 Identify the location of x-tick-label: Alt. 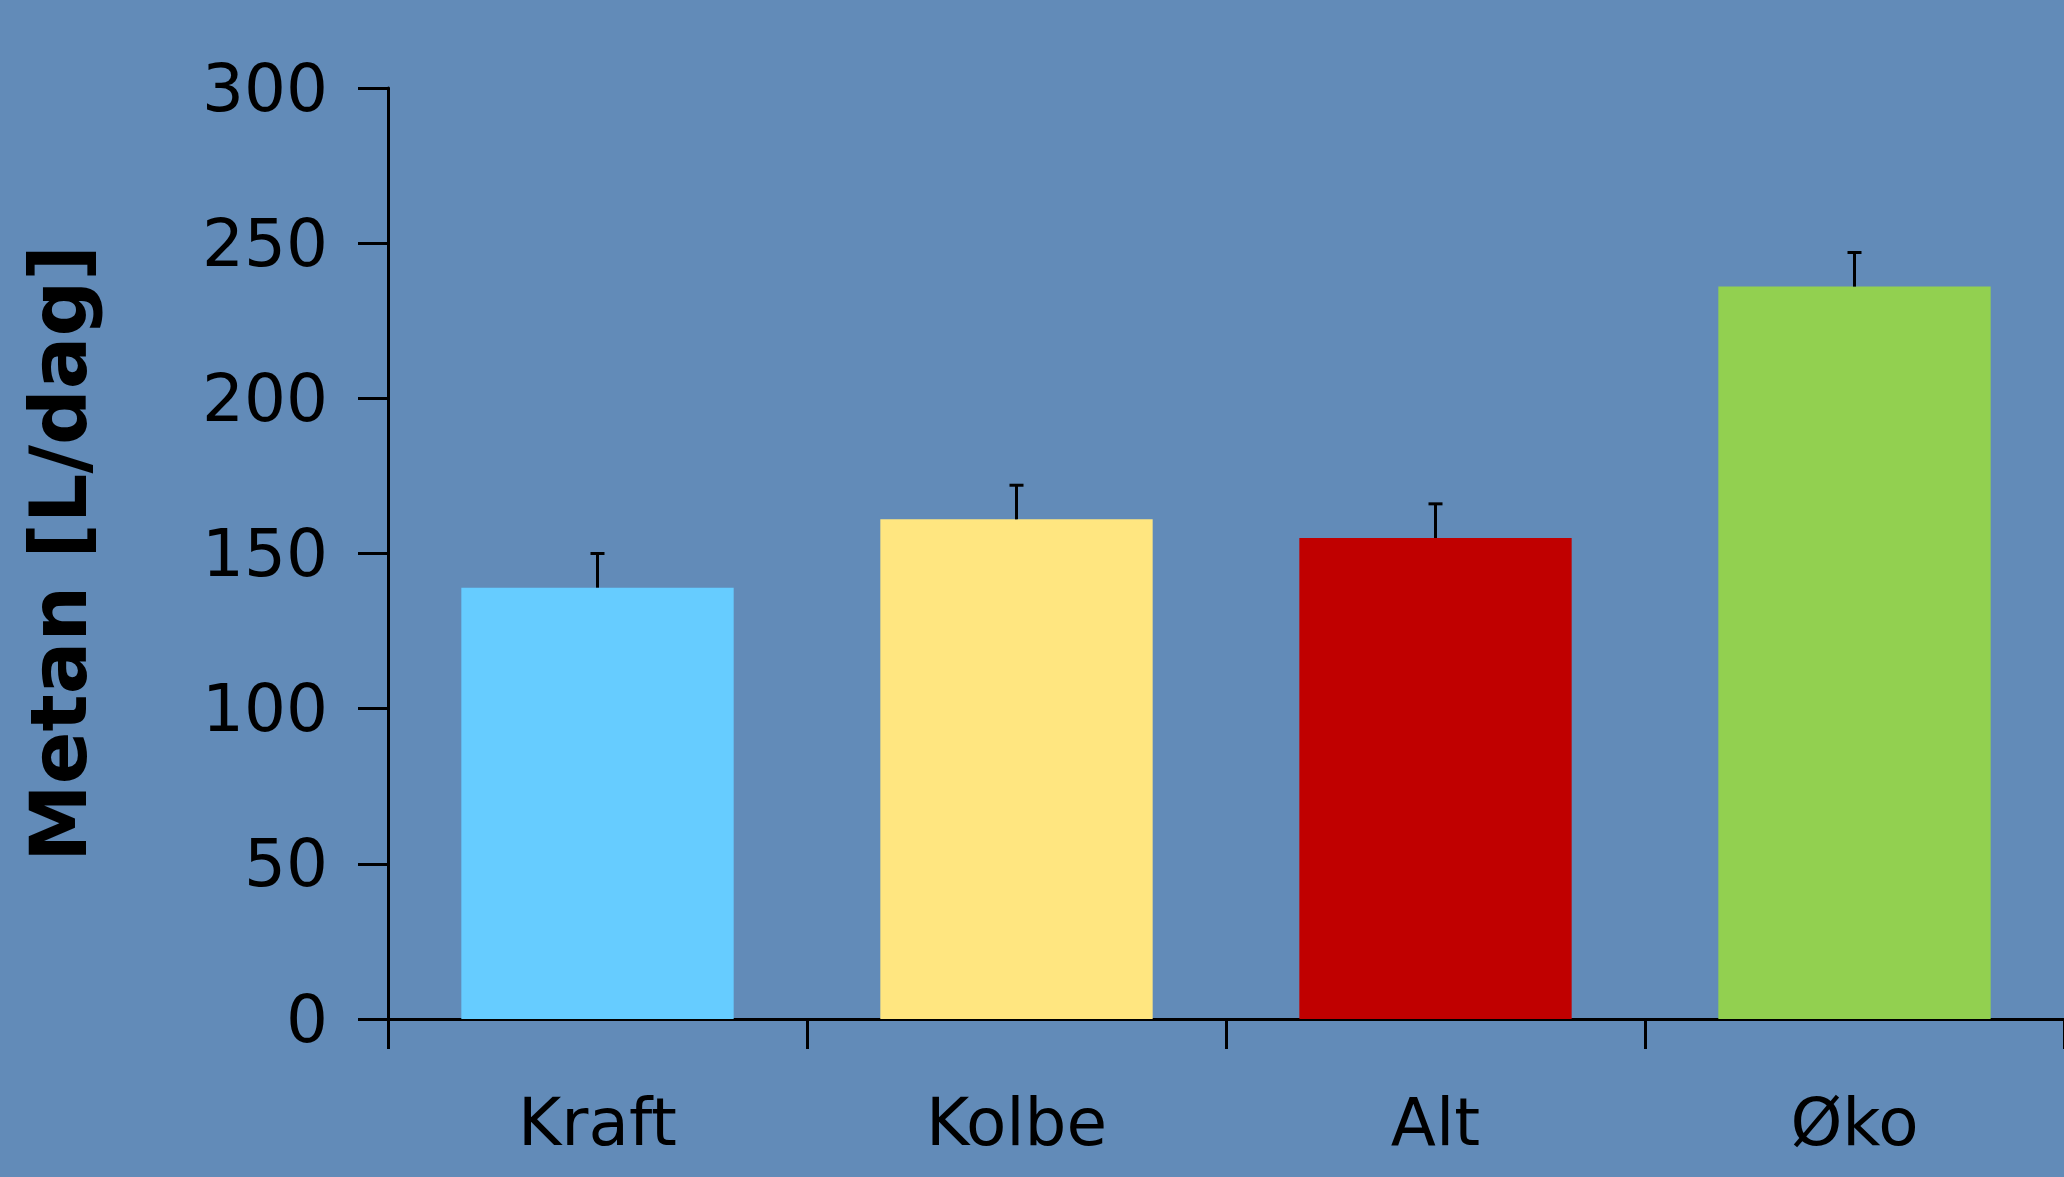
(1435, 1122).